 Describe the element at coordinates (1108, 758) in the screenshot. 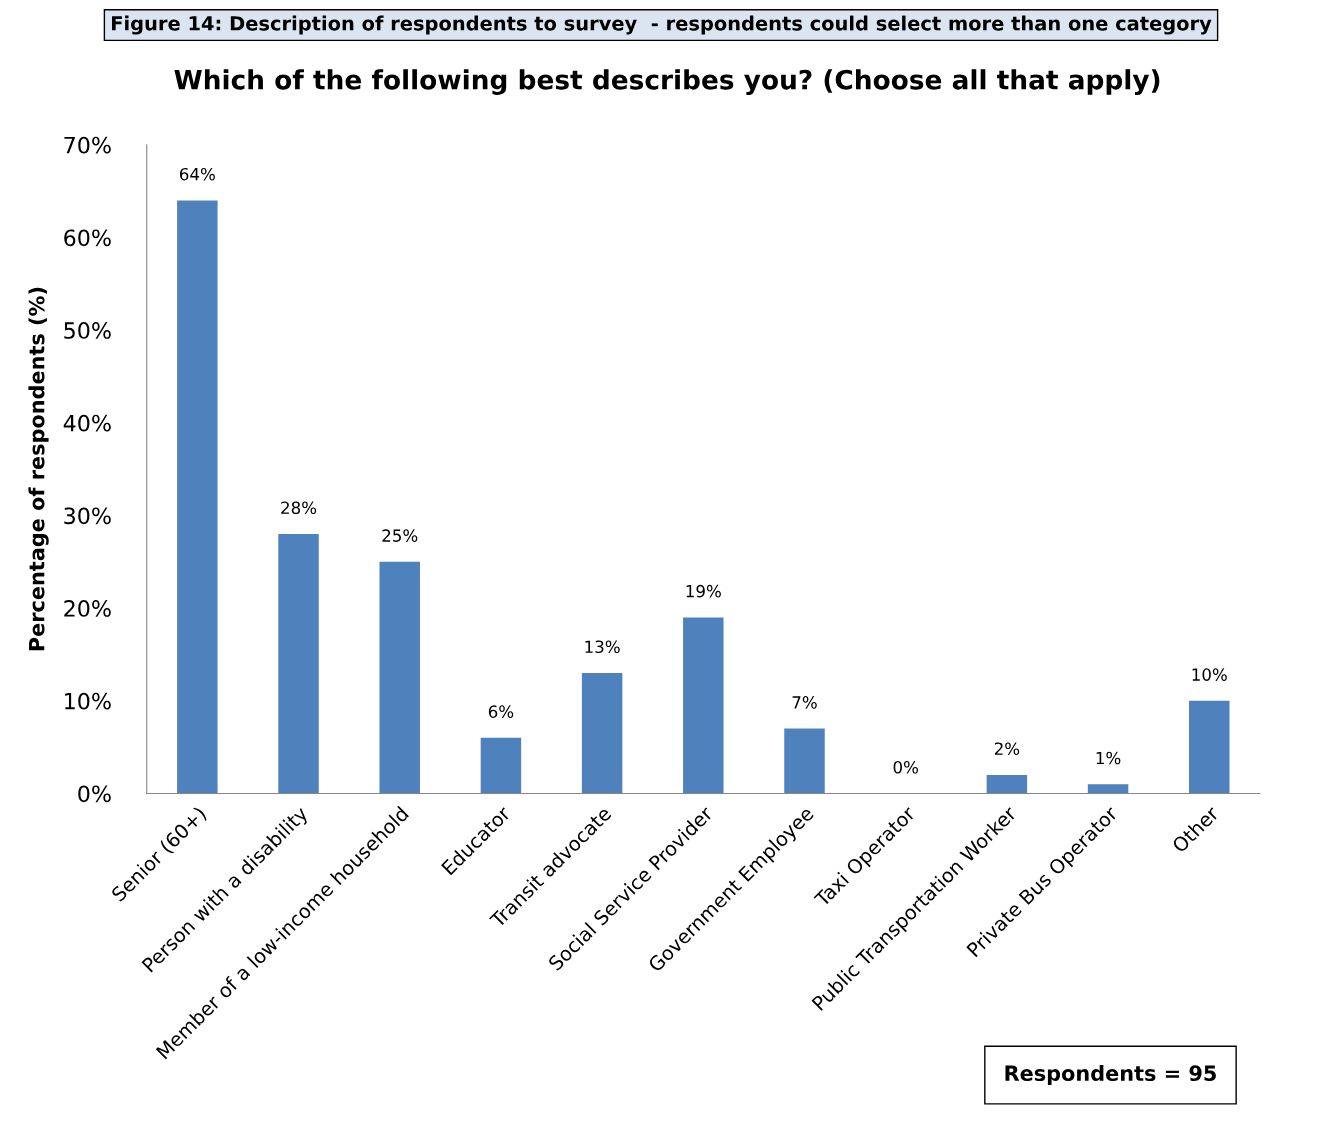

I see `data-label: 1%` at that location.